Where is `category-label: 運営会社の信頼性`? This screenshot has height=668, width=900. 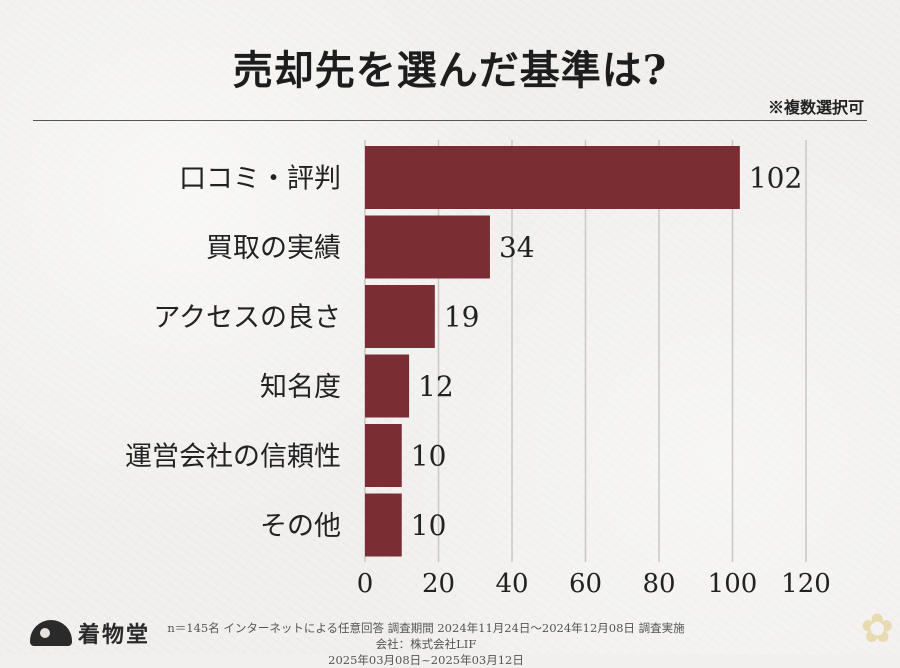
category-label: 運営会社の信頼性 is located at coordinates (233, 457).